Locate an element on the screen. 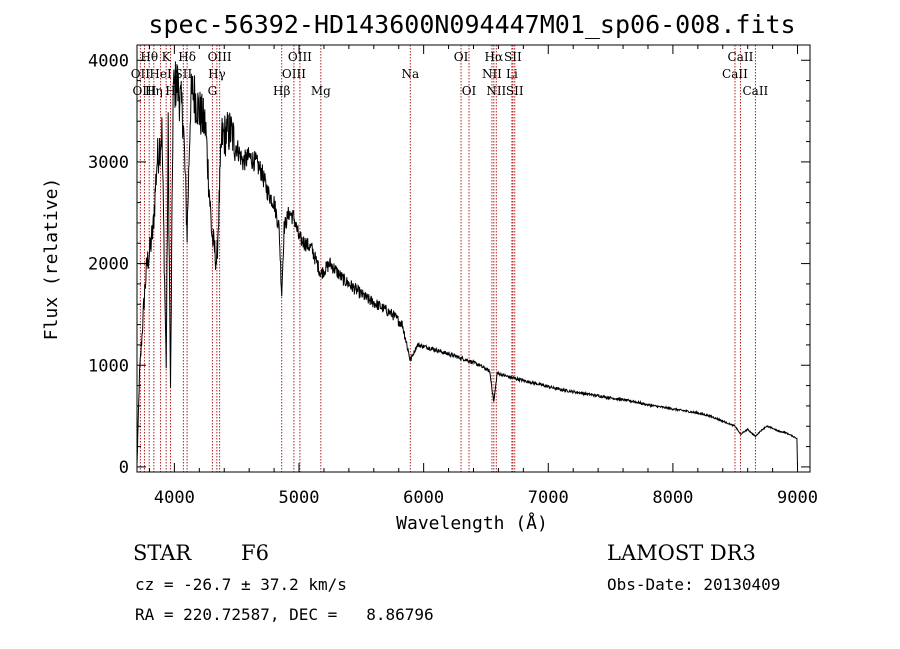 The image size is (900, 649). x-axis-label: Wavelength (Å) is located at coordinates (472, 523).